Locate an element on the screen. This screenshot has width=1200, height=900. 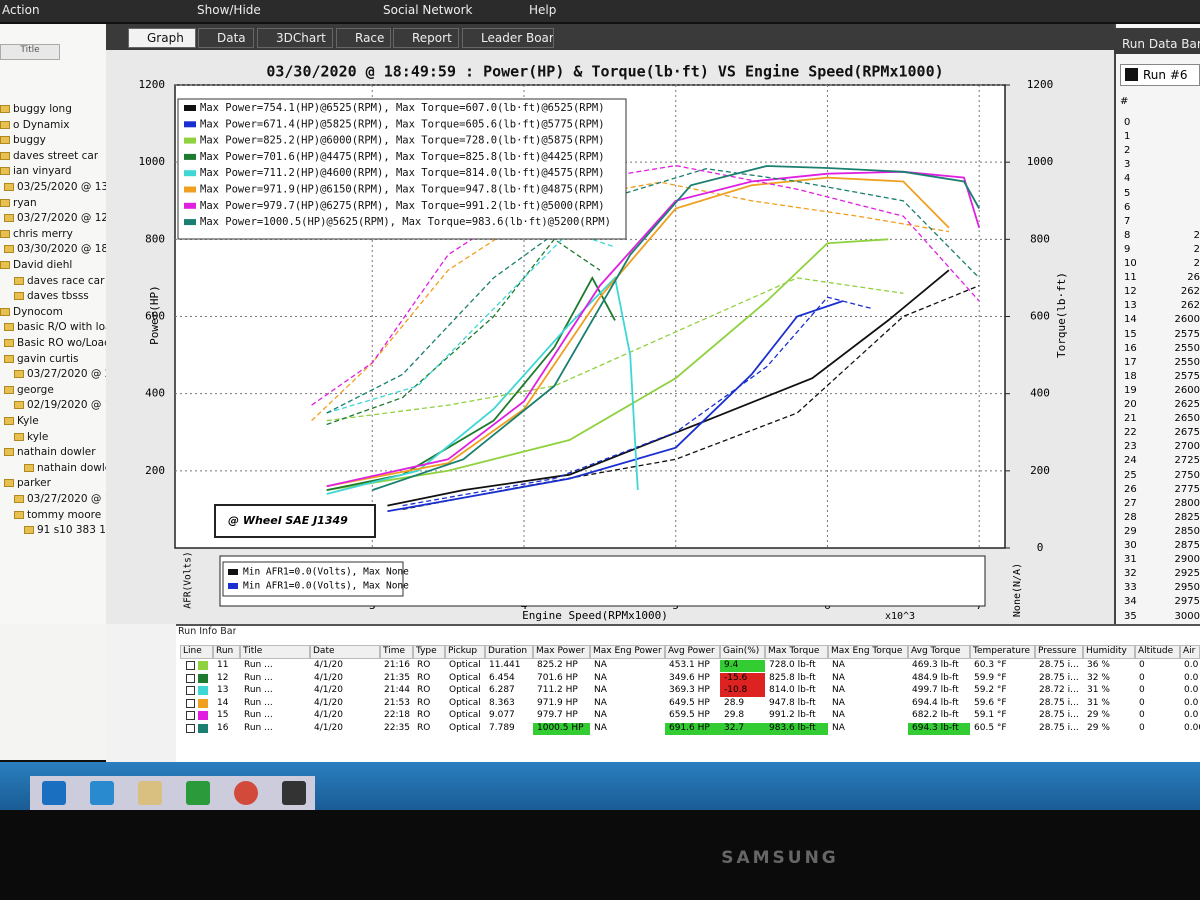
tree-item: chris merry is located at coordinates (43, 233).